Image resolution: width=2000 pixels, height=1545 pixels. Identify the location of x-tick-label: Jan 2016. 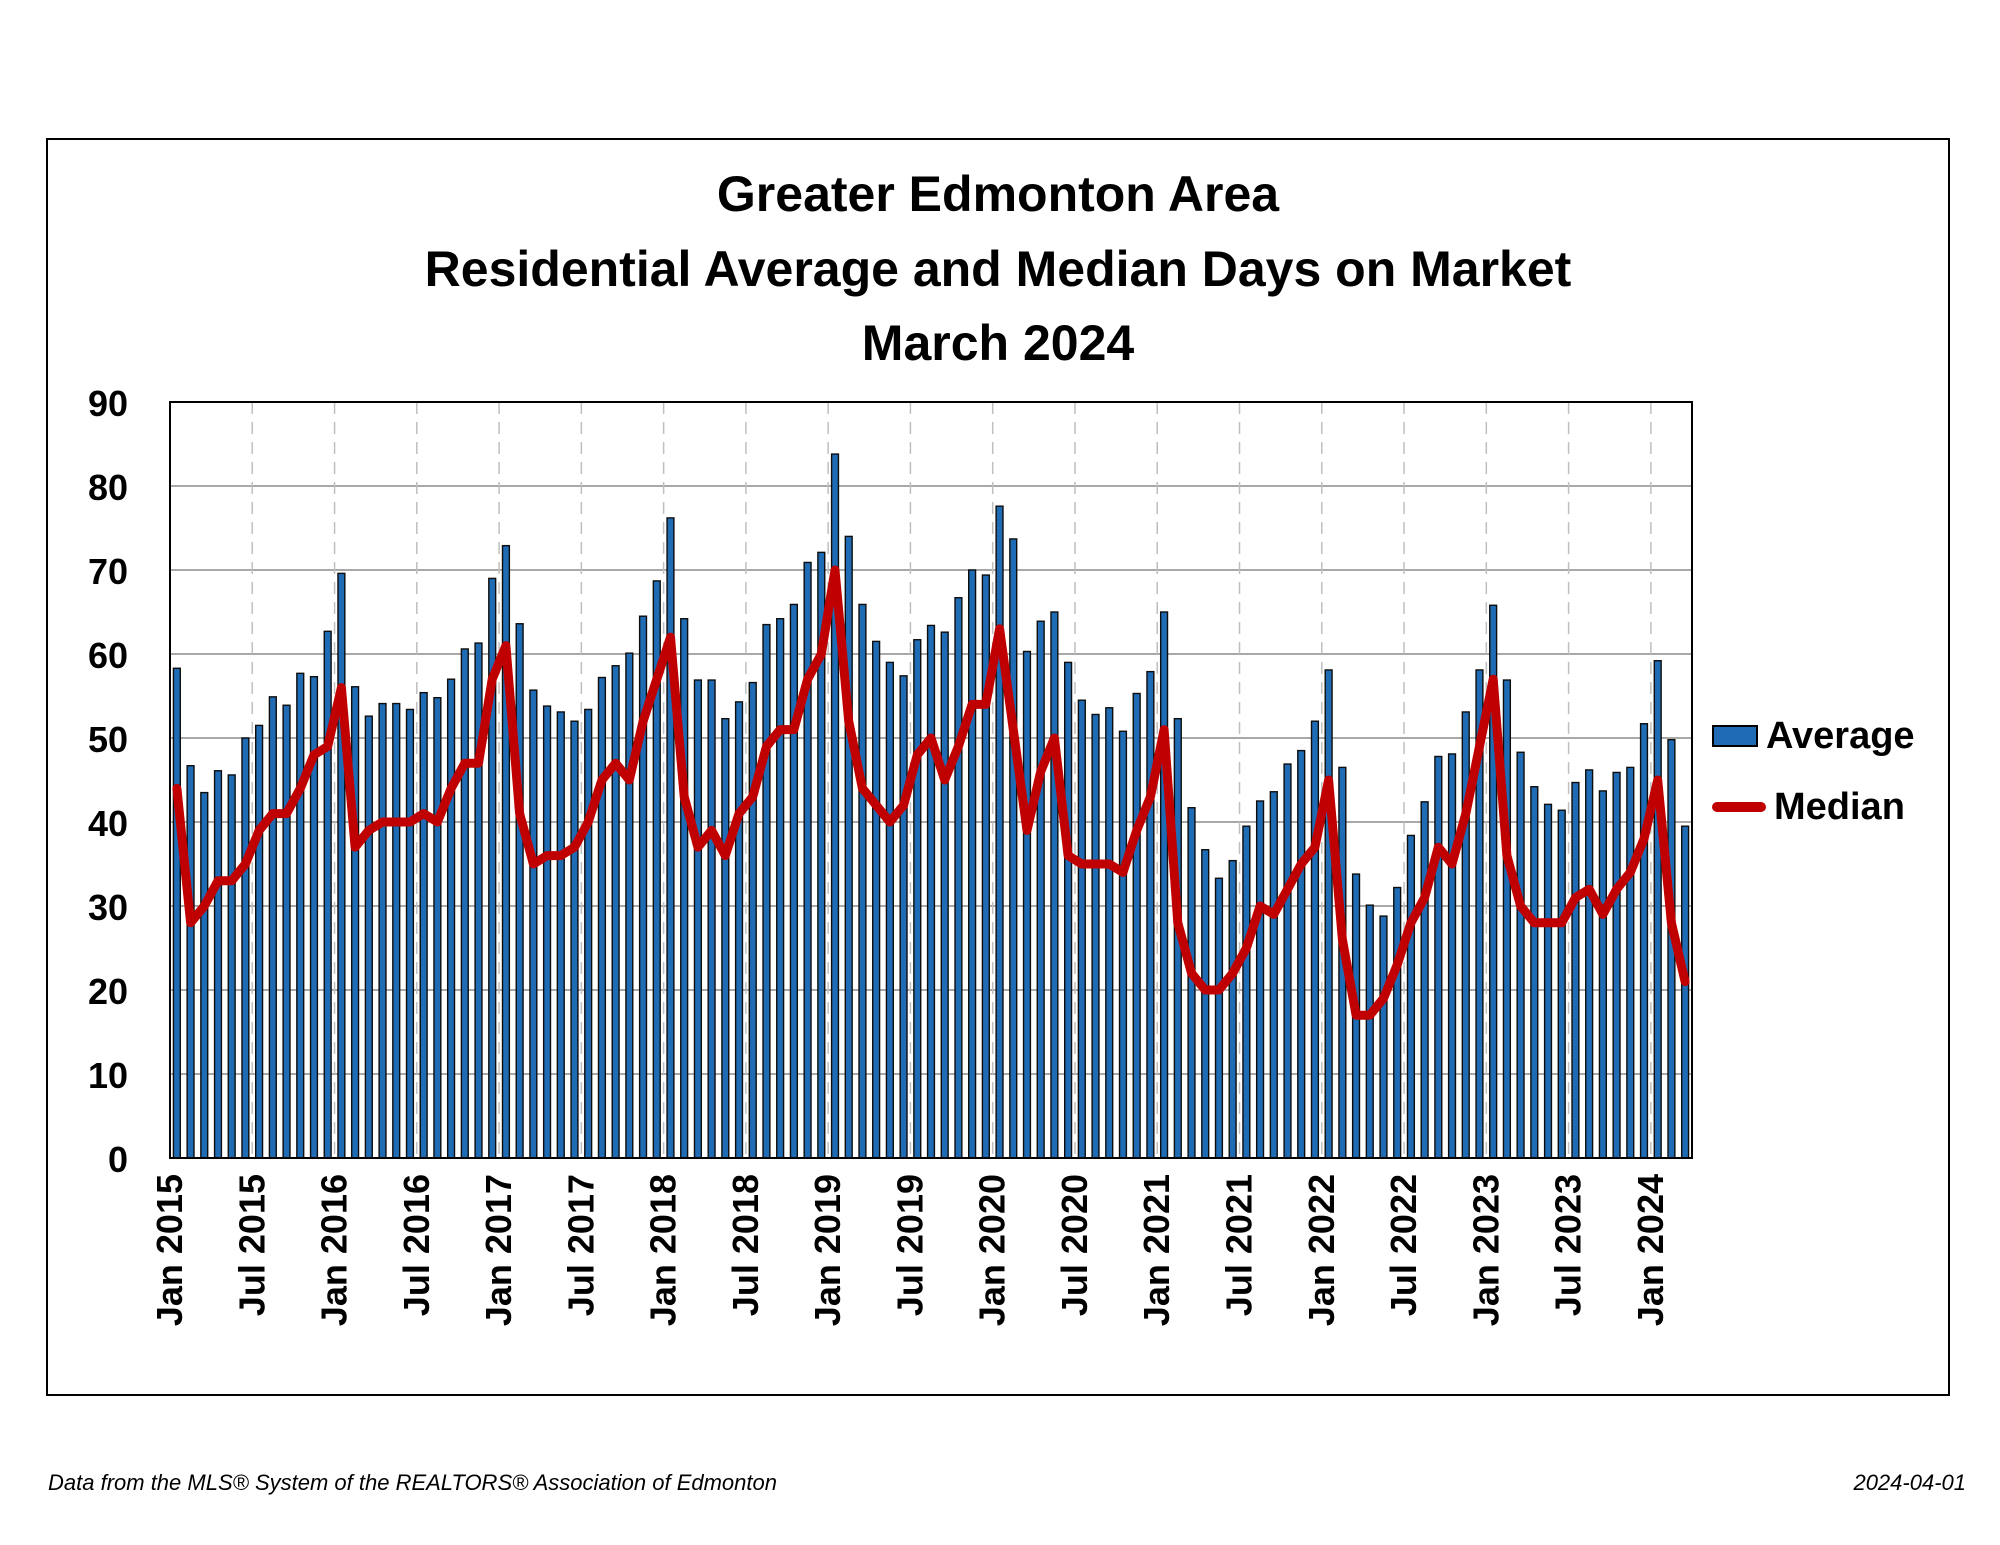
(334, 1250).